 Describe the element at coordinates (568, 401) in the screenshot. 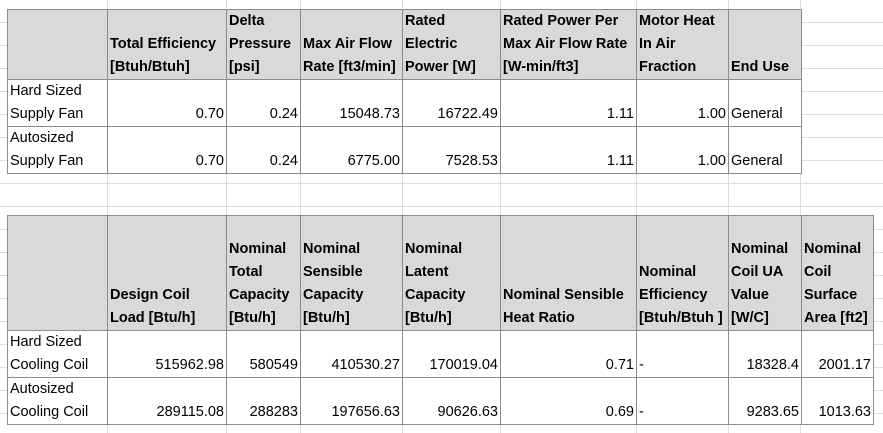

I see `table-cell: 0.69` at that location.